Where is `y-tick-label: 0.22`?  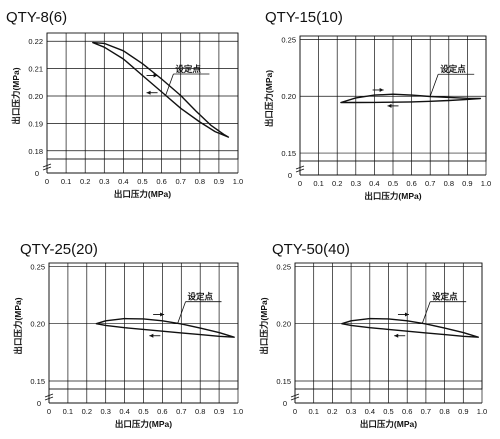 y-tick-label: 0.22 is located at coordinates (35, 41).